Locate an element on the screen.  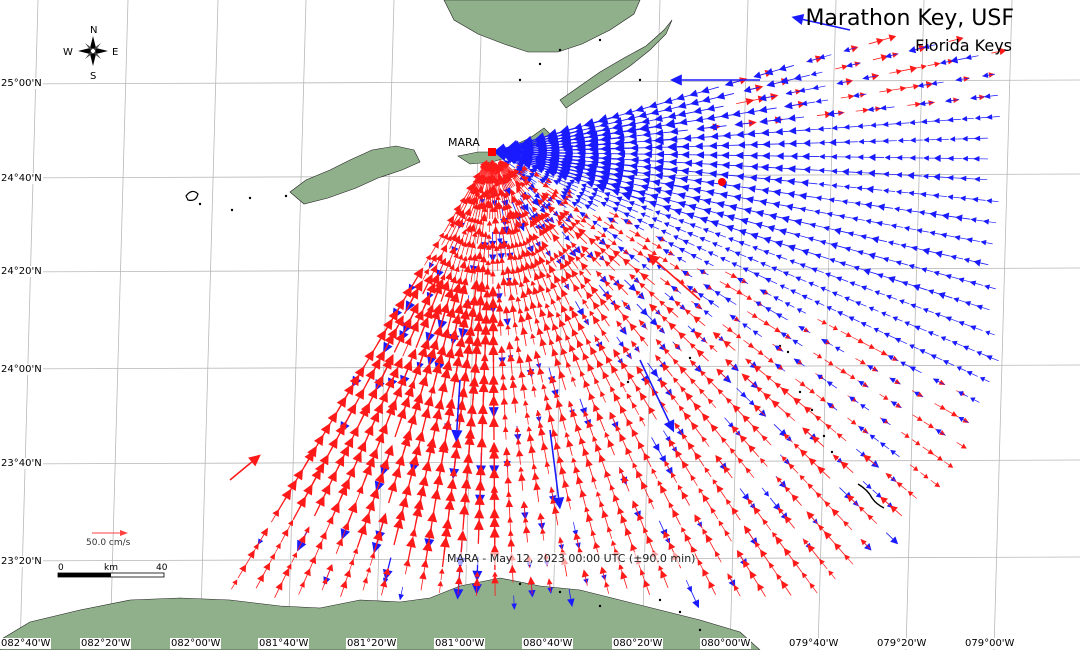
station-marker: MARA is located at coordinates (587, 161).